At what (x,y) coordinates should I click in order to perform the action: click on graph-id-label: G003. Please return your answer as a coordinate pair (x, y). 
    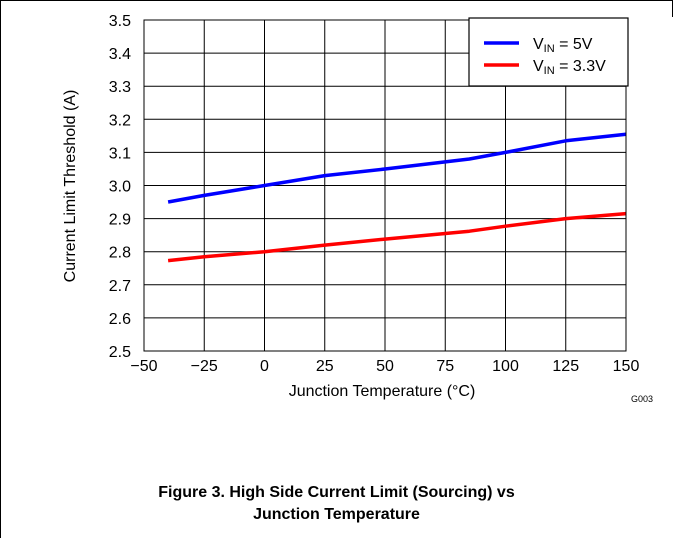
    Looking at the image, I should click on (642, 399).